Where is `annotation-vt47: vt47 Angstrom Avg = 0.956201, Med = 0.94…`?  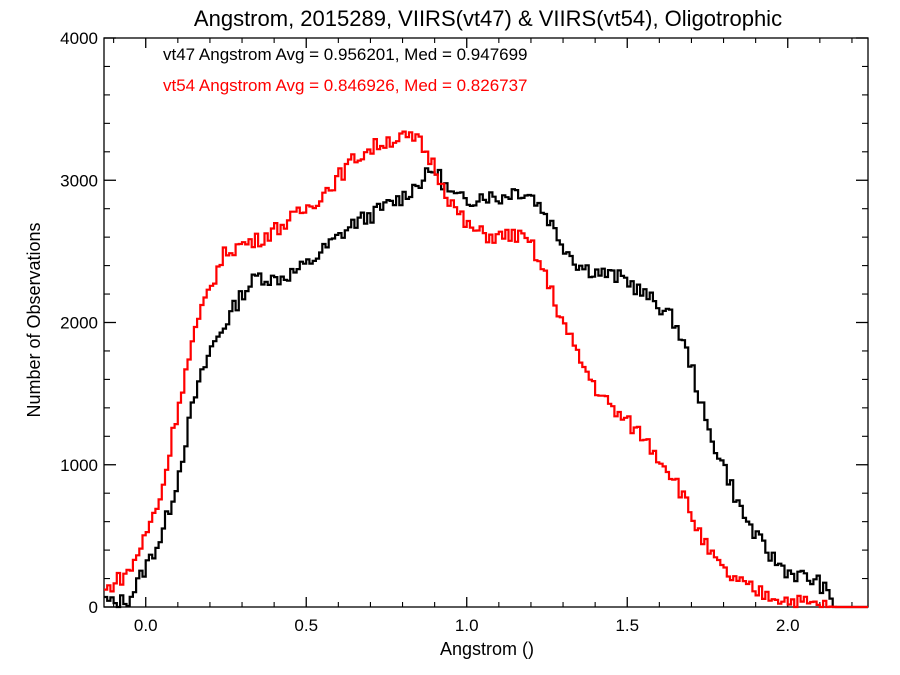 annotation-vt47: vt47 Angstrom Avg = 0.956201, Med = 0.94… is located at coordinates (345, 54).